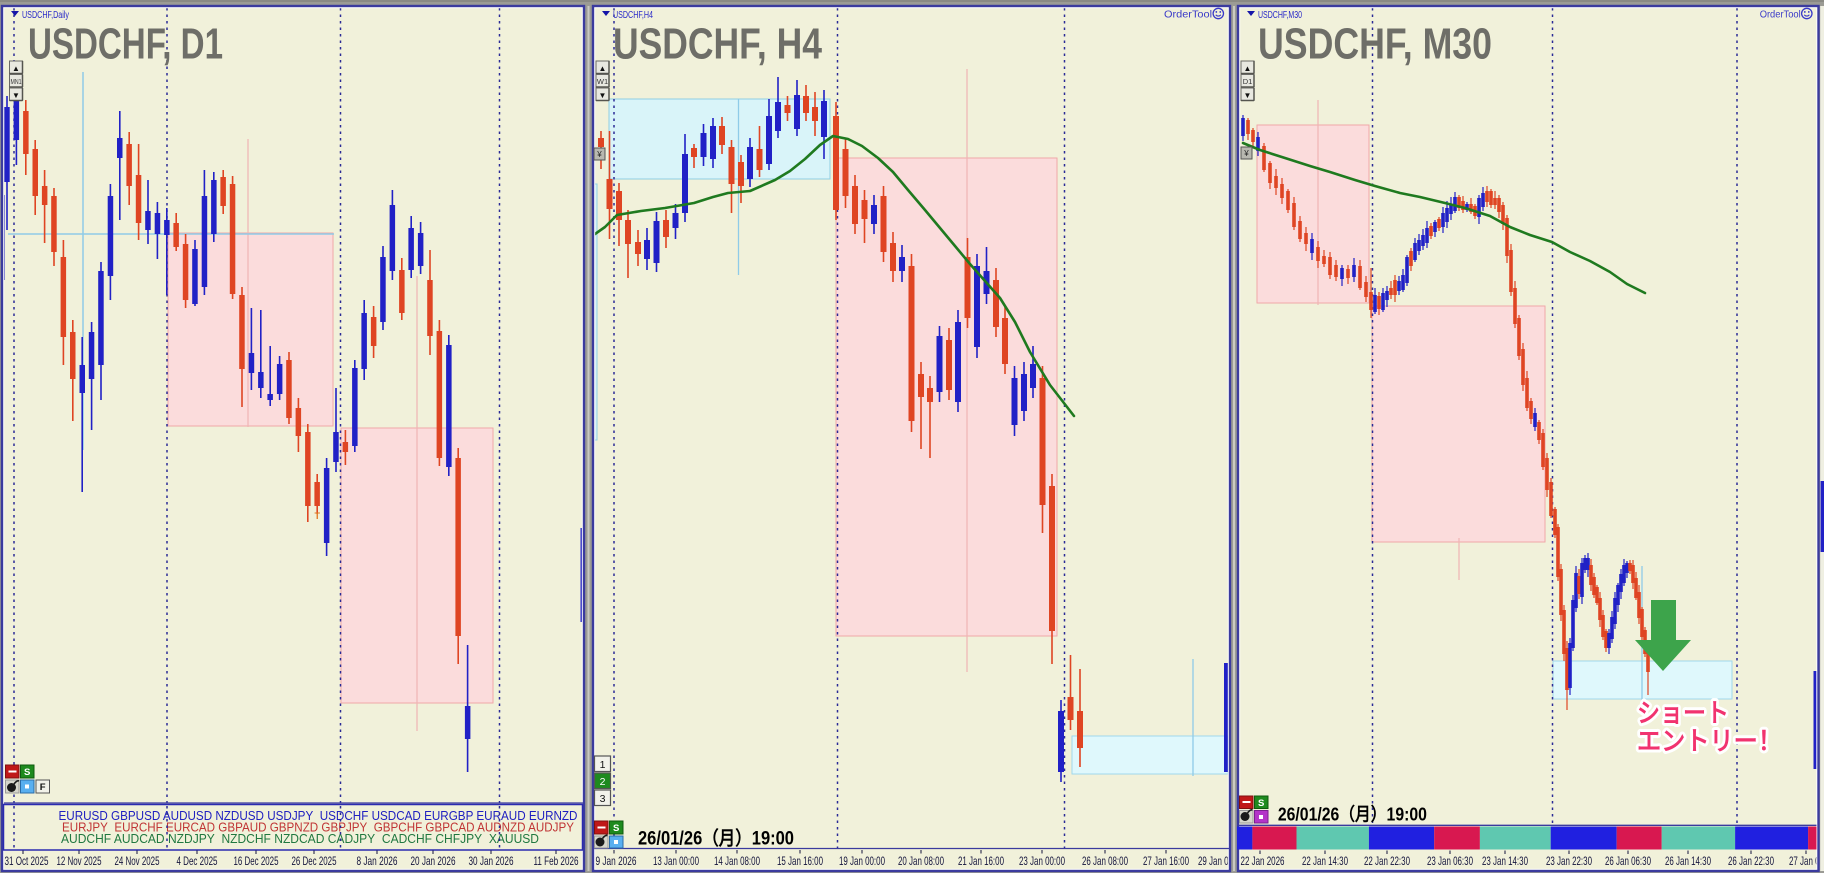 This screenshot has width=1824, height=873. Describe the element at coordinates (556, 861) in the screenshot. I see `svg-text: 11 Feb 2026` at that location.